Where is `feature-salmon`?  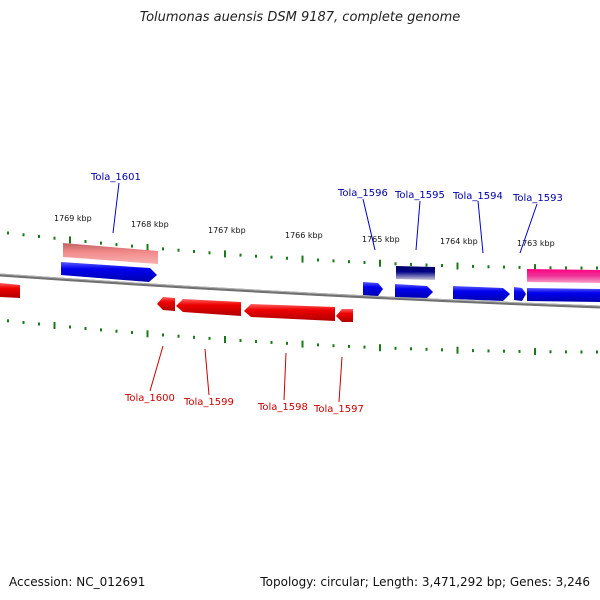 feature-salmon is located at coordinates (110, 253).